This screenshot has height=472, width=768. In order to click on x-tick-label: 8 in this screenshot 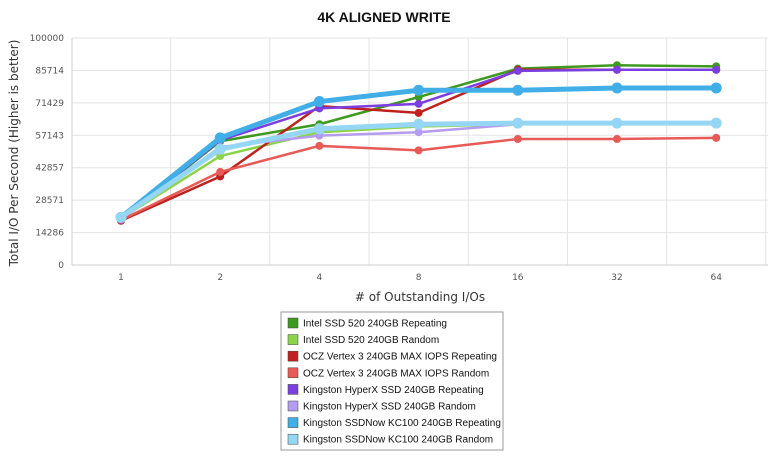, I will do `click(419, 278)`.